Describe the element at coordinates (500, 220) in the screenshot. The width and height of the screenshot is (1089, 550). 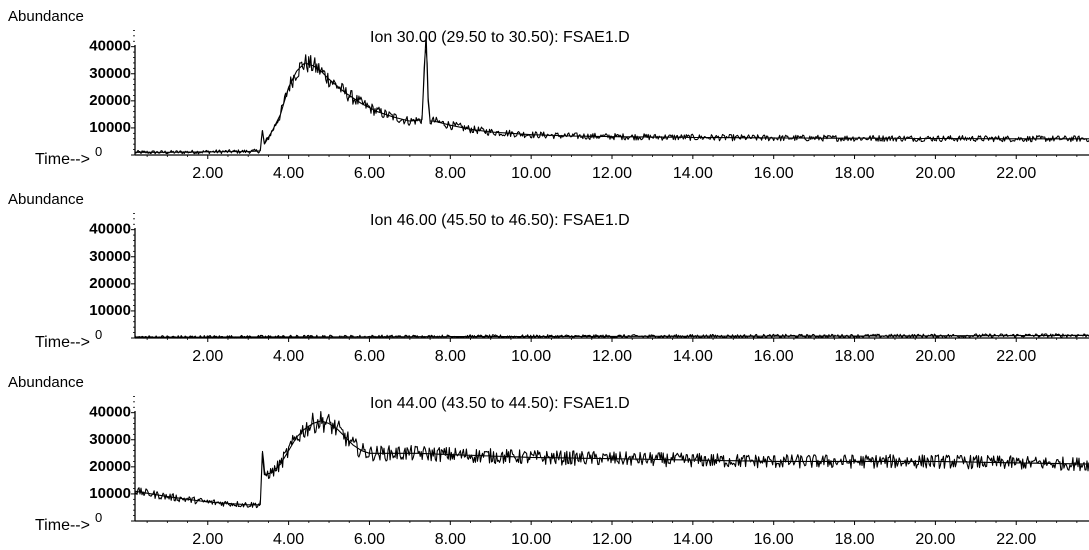
I see `chart-title: Ion 46.00 (45.50 to 46.50): FSAE1.D` at that location.